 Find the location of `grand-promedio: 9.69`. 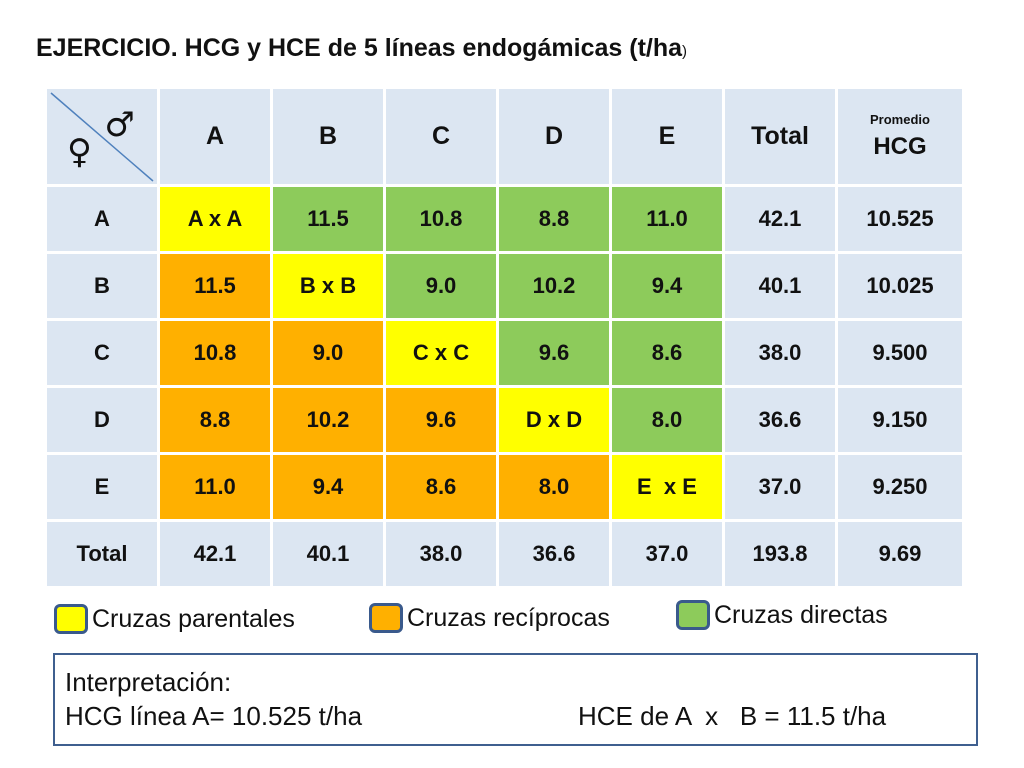

grand-promedio: 9.69 is located at coordinates (900, 554).